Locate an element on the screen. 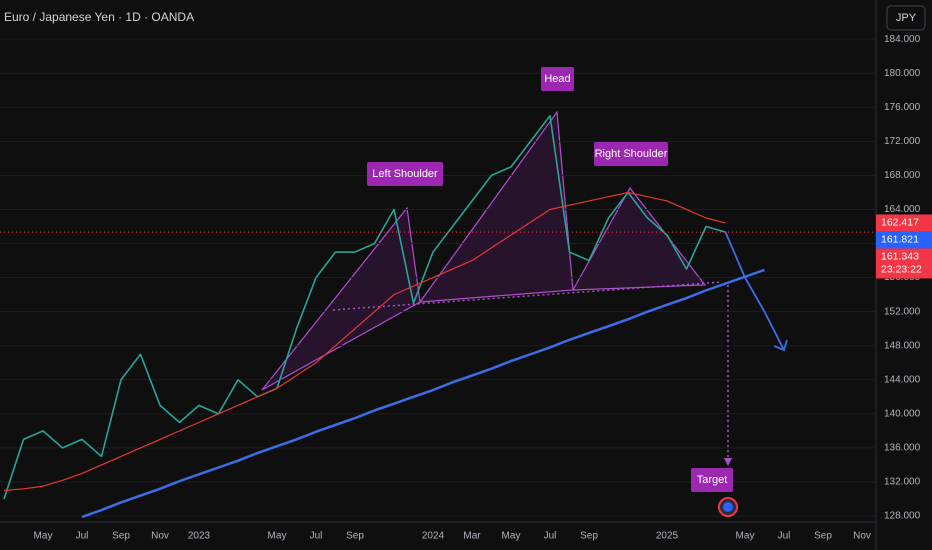 Image resolution: width=932 pixels, height=550 pixels. y-tick-label: 176.000 is located at coordinates (902, 107).